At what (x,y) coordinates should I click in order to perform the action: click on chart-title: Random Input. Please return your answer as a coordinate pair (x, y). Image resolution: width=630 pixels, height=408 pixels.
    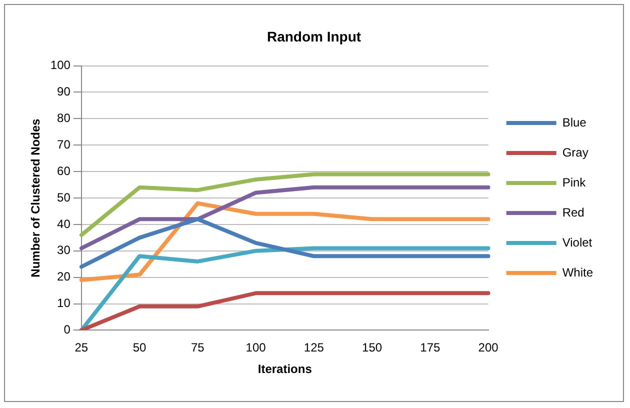
    Looking at the image, I should click on (314, 36).